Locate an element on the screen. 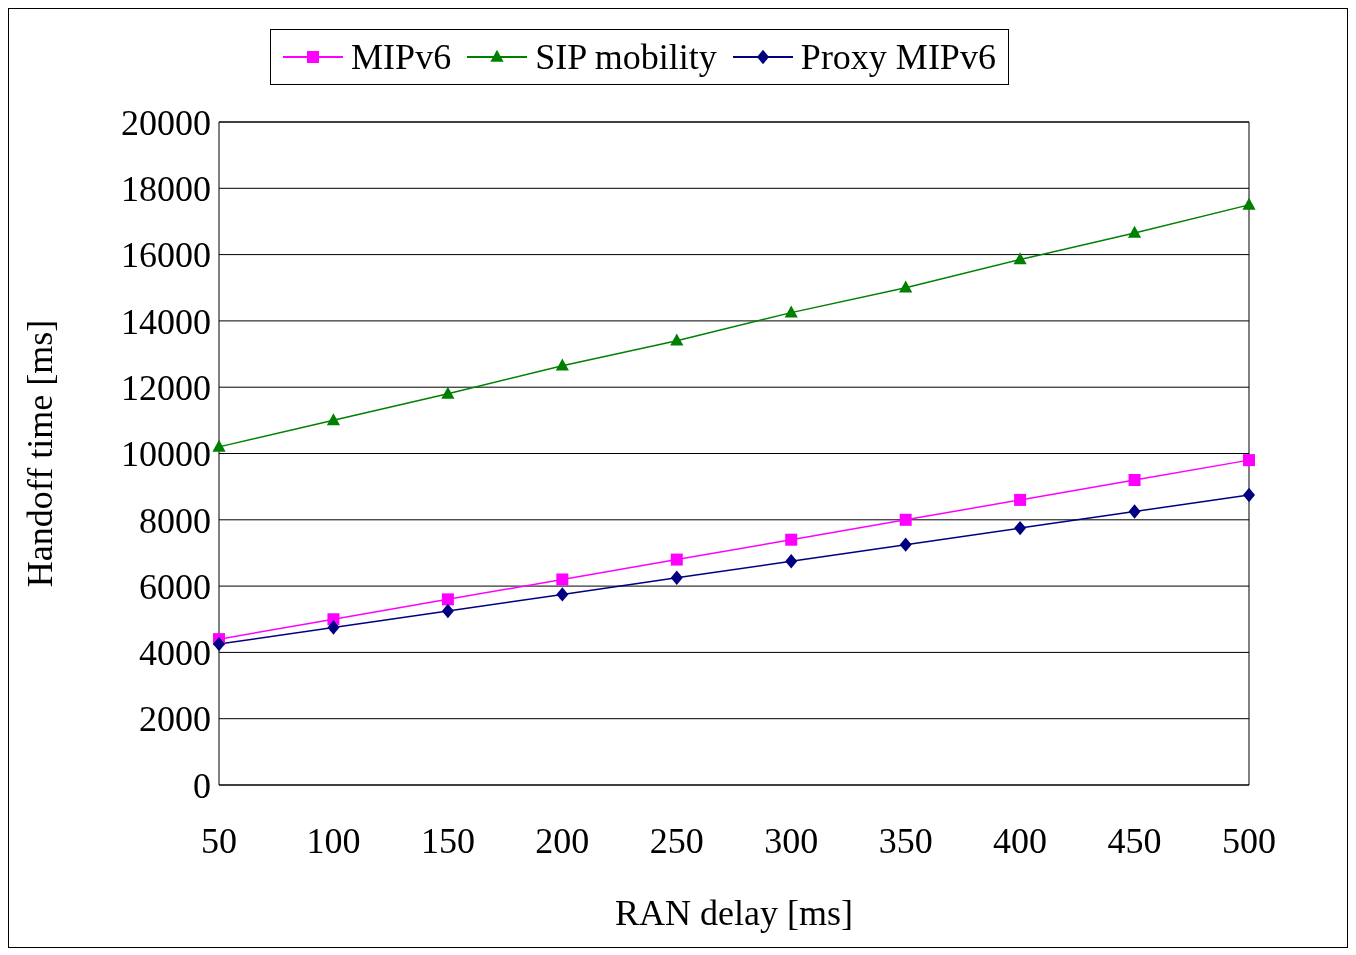  x-tick-label: 150 is located at coordinates (447, 840).